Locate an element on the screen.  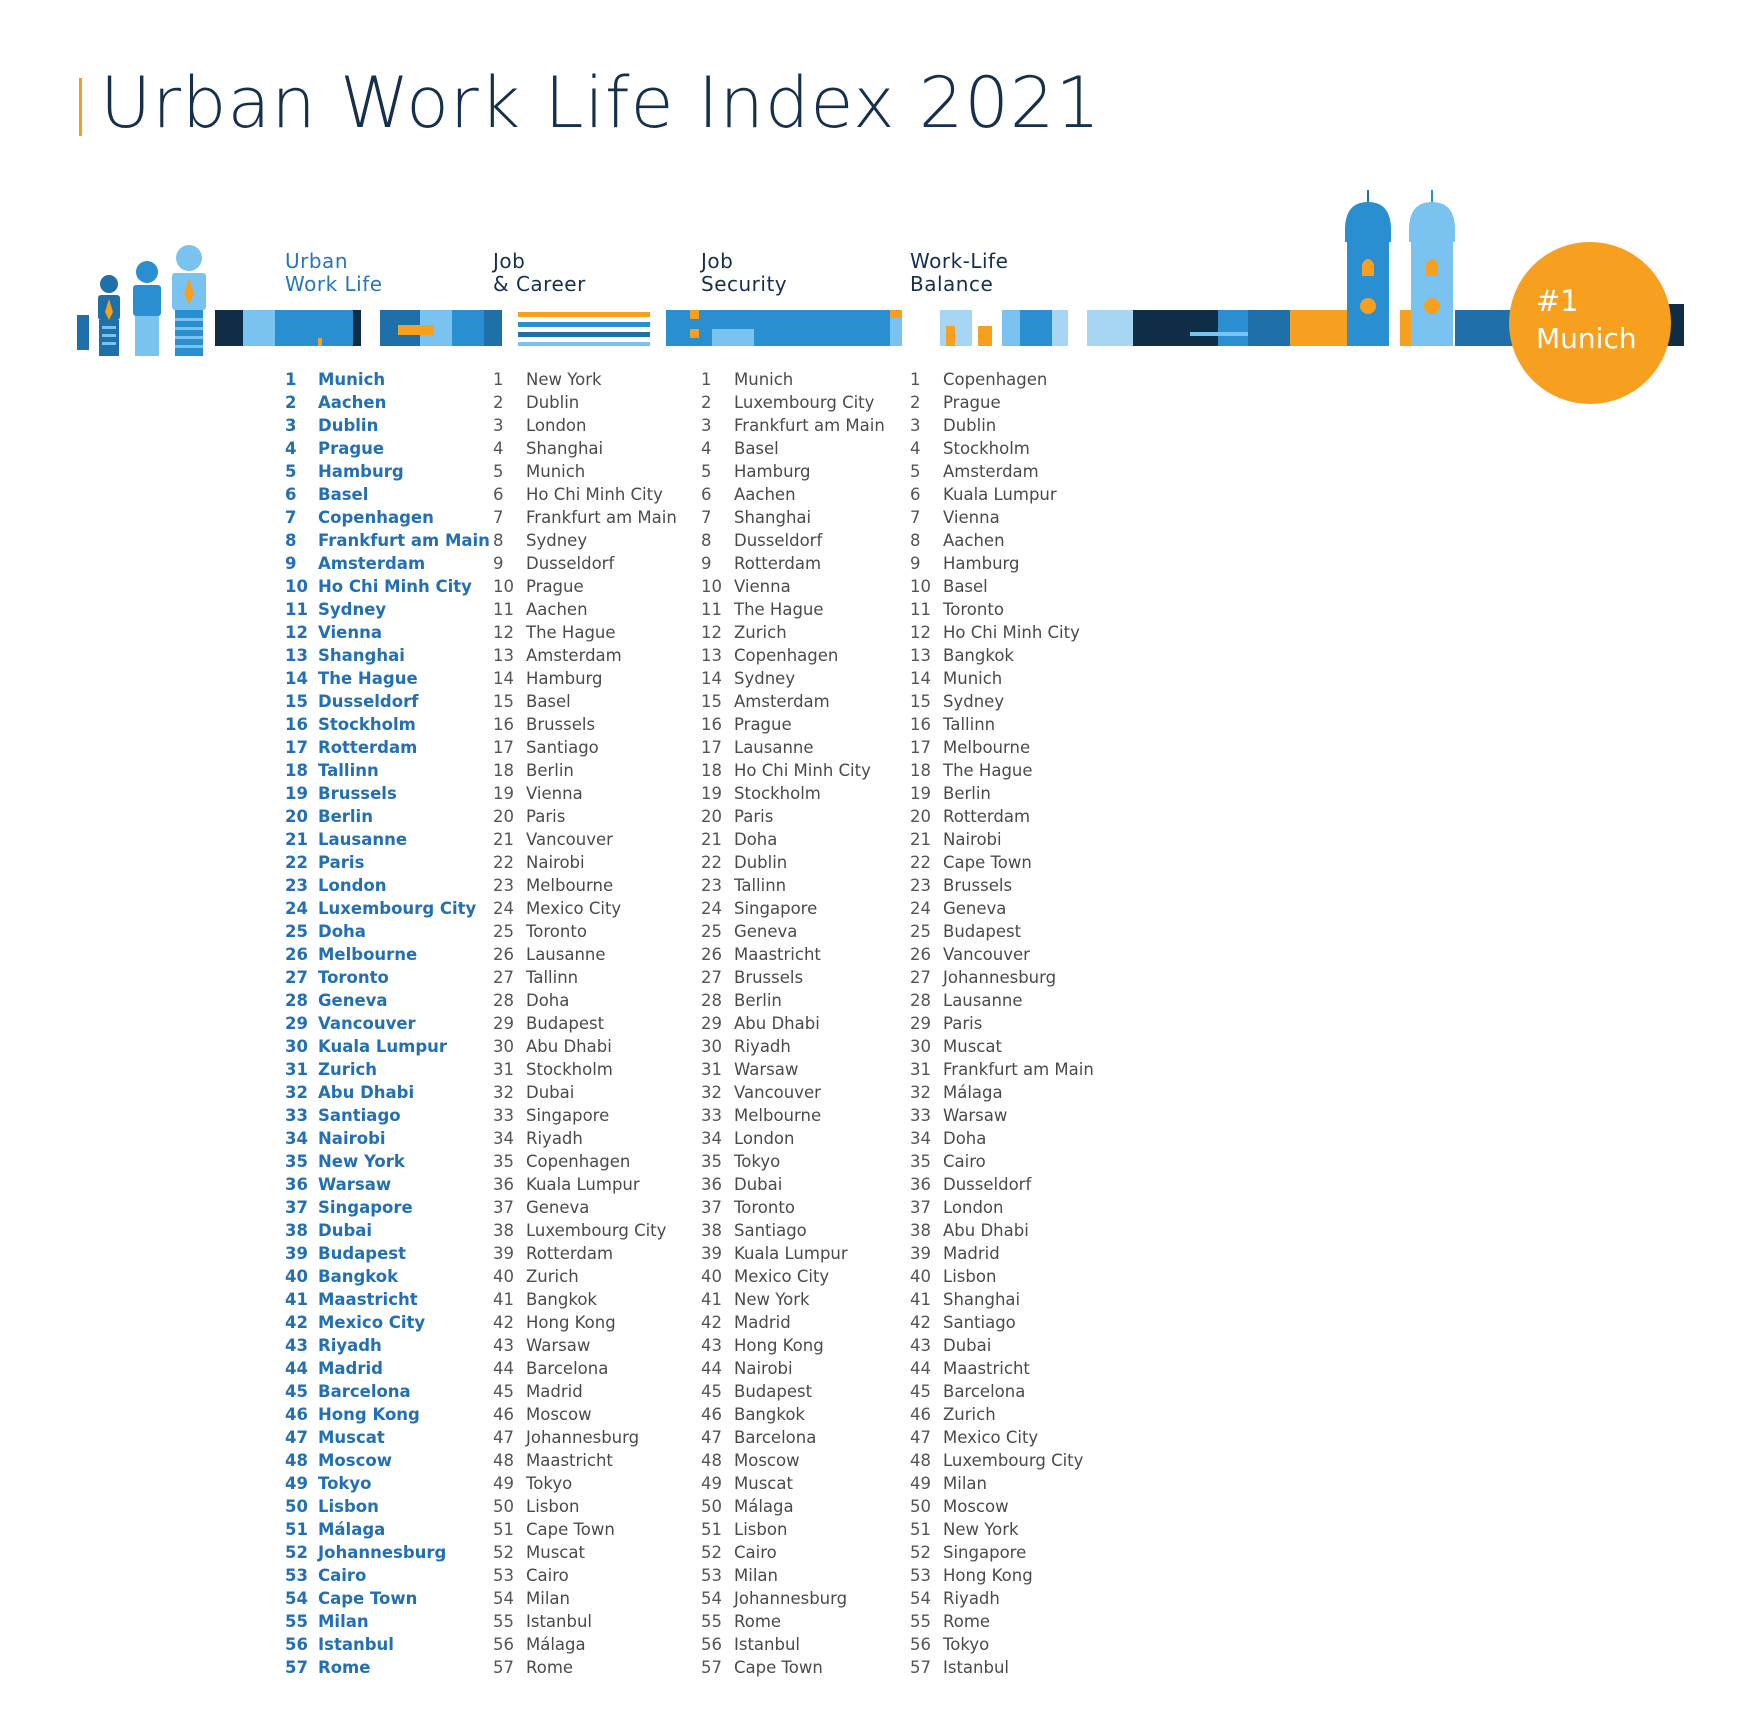
city-name: Hamburg is located at coordinates (564, 678).